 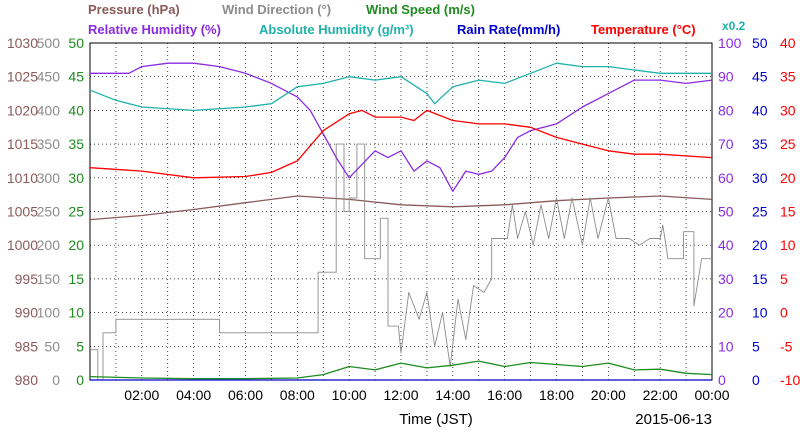 What do you see at coordinates (76, 313) in the screenshot?
I see `y-tick-label-wind_speed: 10` at bounding box center [76, 313].